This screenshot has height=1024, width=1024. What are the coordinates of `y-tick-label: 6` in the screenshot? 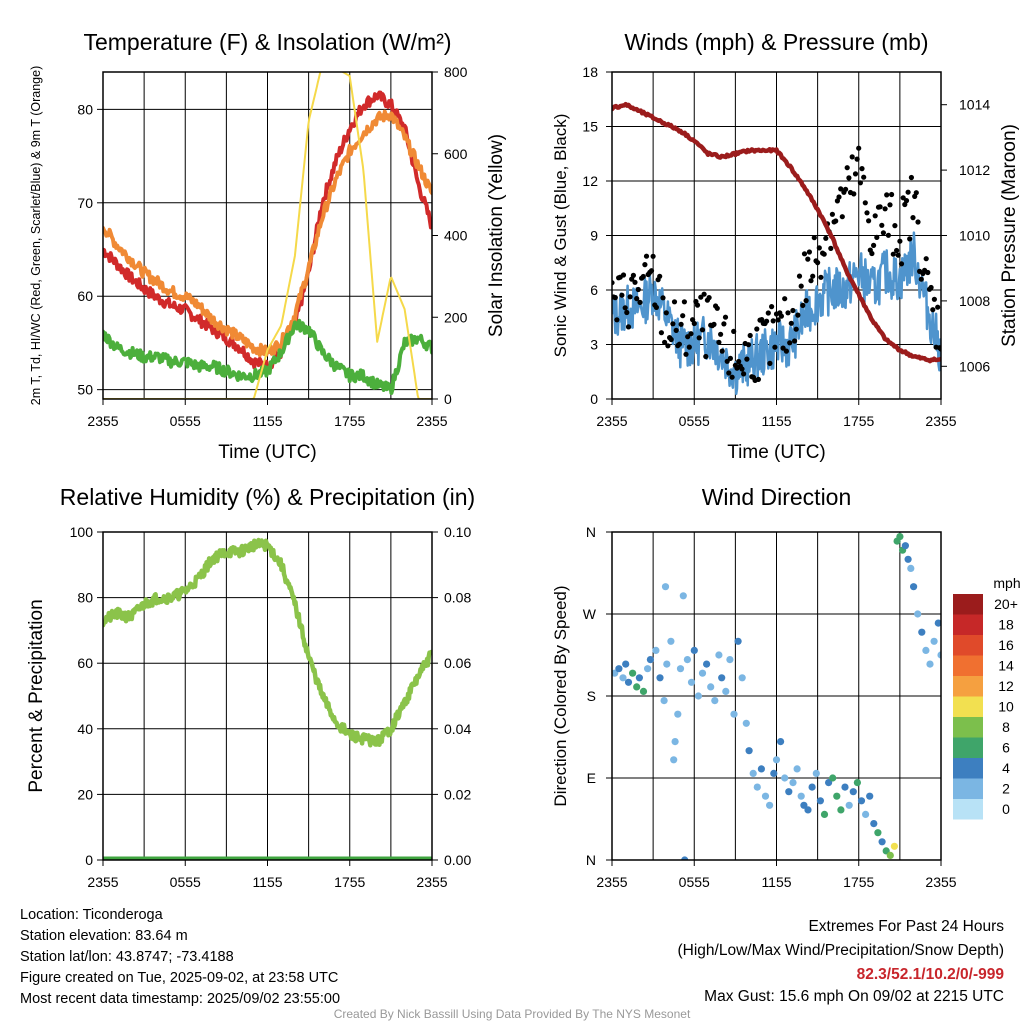 It's located at (594, 290).